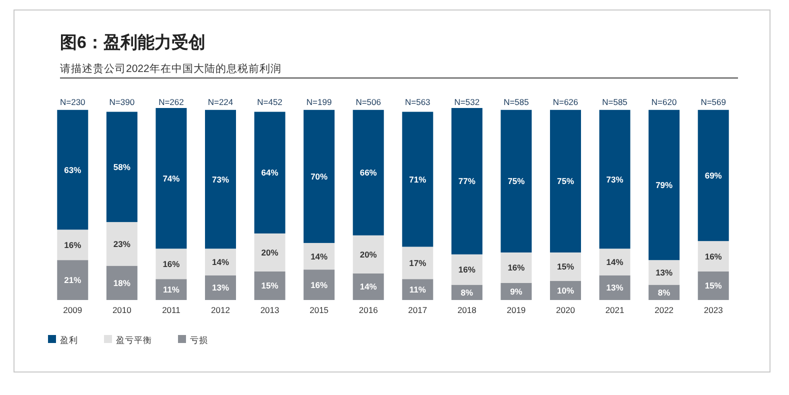 This screenshot has height=395, width=789. What do you see at coordinates (122, 310) in the screenshot?
I see `x-tick-label: 2010` at bounding box center [122, 310].